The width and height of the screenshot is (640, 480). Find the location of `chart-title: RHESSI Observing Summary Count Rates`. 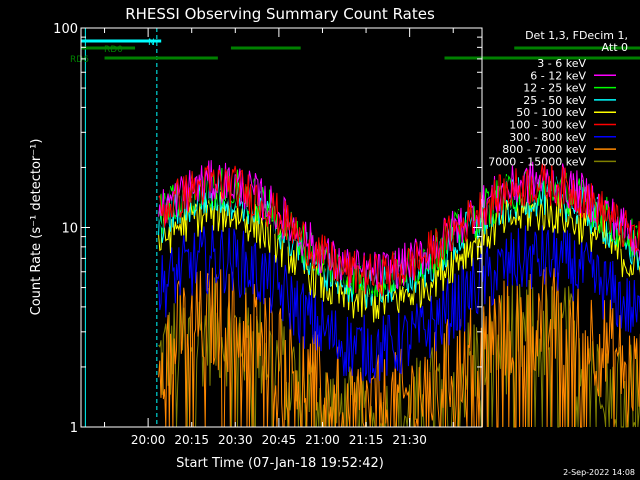

chart-title: RHESSI Observing Summary Count Rates is located at coordinates (280, 14).